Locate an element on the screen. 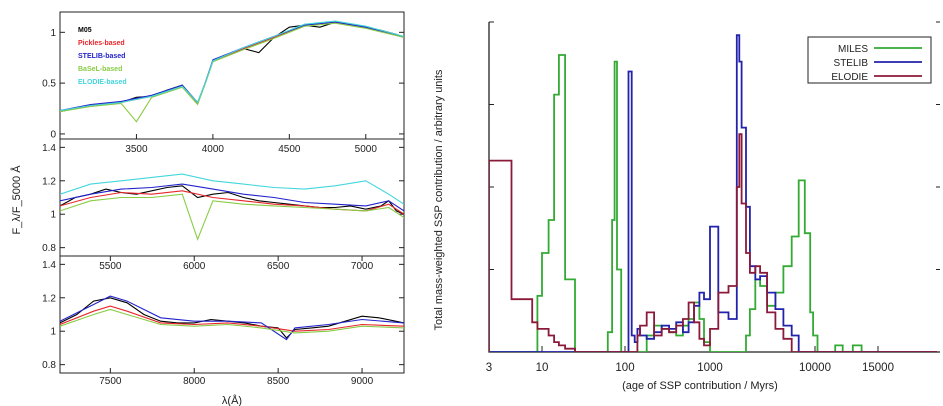 This screenshot has width=943, height=406. histogram-x-tick-label: 100 is located at coordinates (624, 368).